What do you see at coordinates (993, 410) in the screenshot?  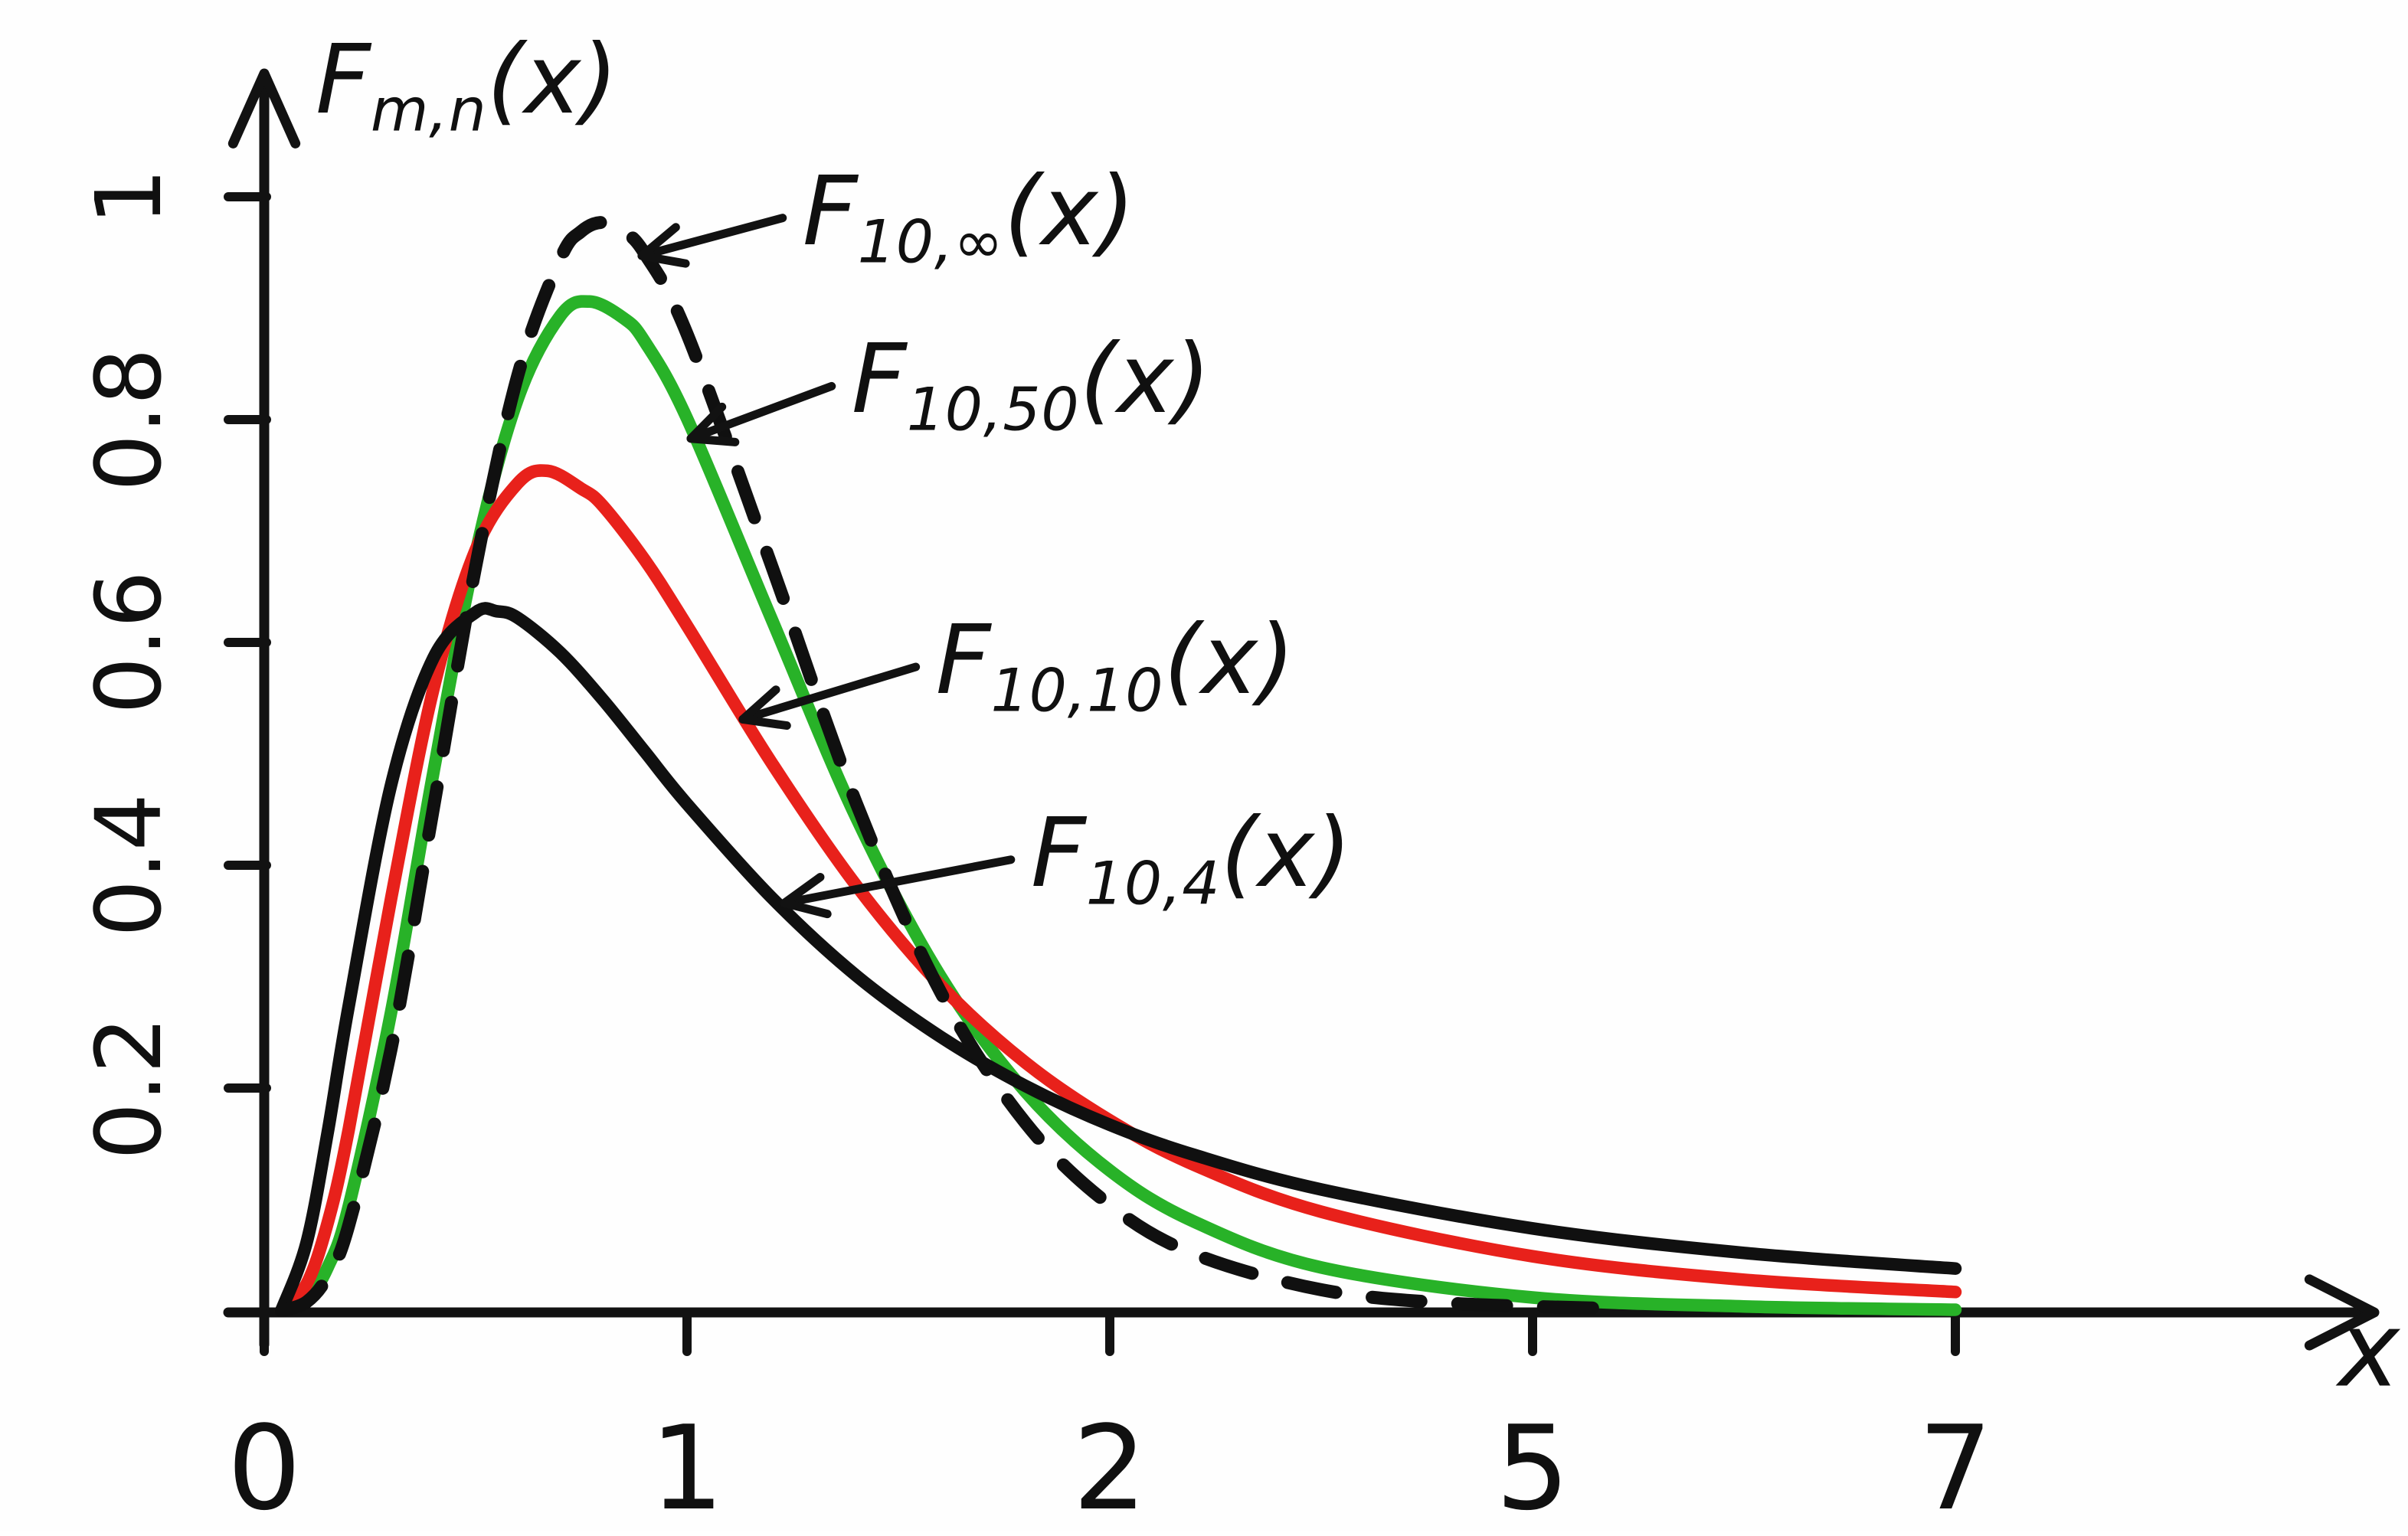 I see `curve-label-sub: 10,50` at bounding box center [993, 410].